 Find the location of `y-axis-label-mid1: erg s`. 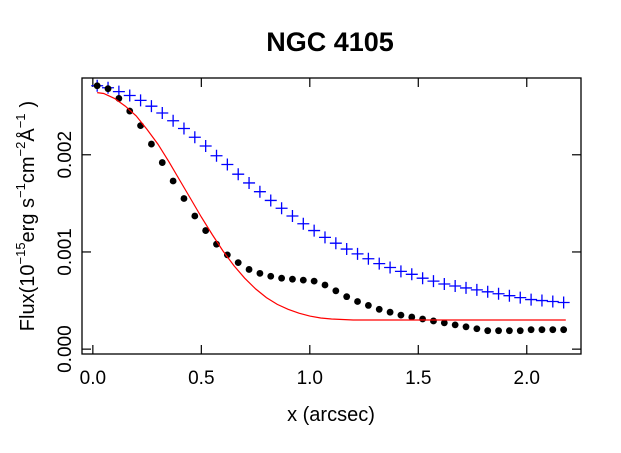

y-axis-label-mid1: erg s is located at coordinates (28, 220).